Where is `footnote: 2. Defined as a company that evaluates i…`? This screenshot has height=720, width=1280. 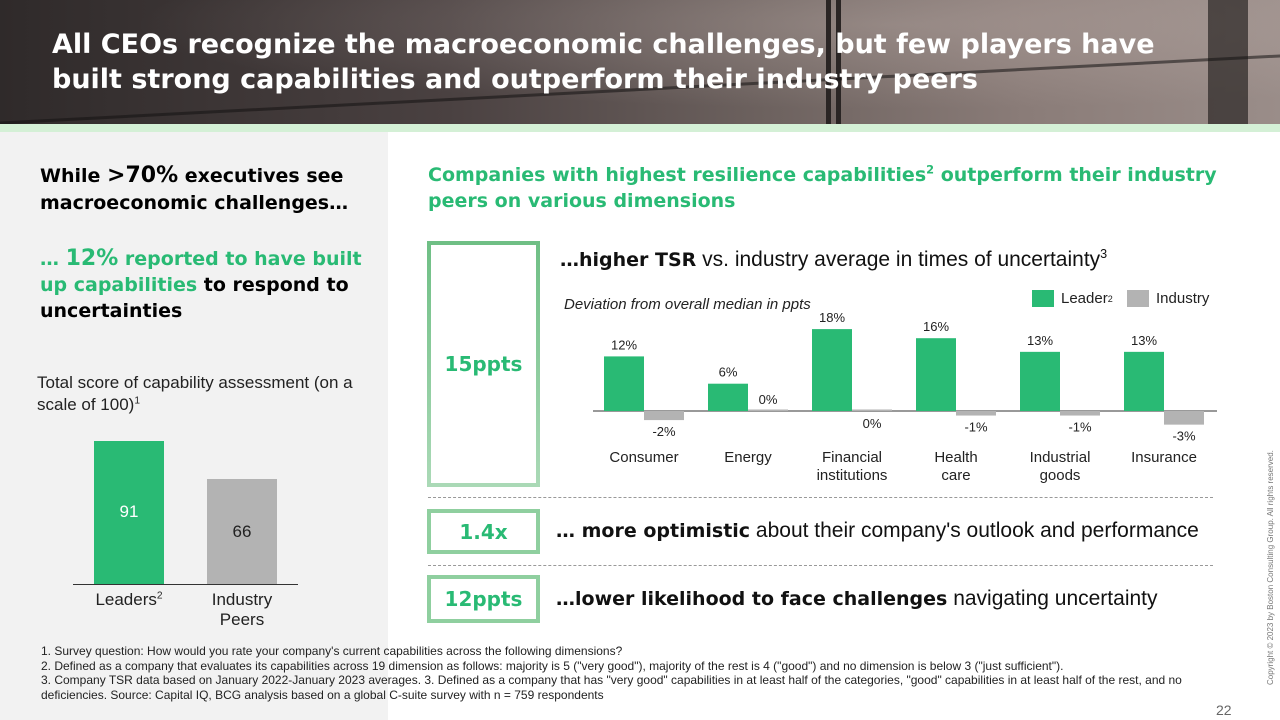 footnote: 2. Defined as a company that evaluates i… is located at coordinates (552, 665).